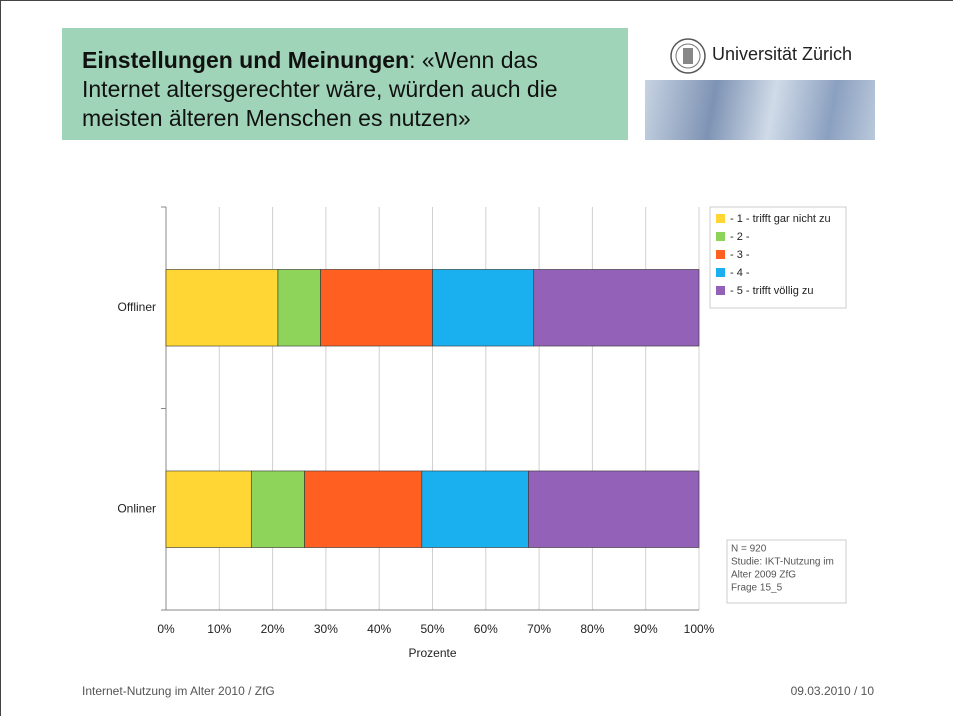 This screenshot has height=717, width=954. I want to click on x-tick-label: 80%, so click(592, 629).